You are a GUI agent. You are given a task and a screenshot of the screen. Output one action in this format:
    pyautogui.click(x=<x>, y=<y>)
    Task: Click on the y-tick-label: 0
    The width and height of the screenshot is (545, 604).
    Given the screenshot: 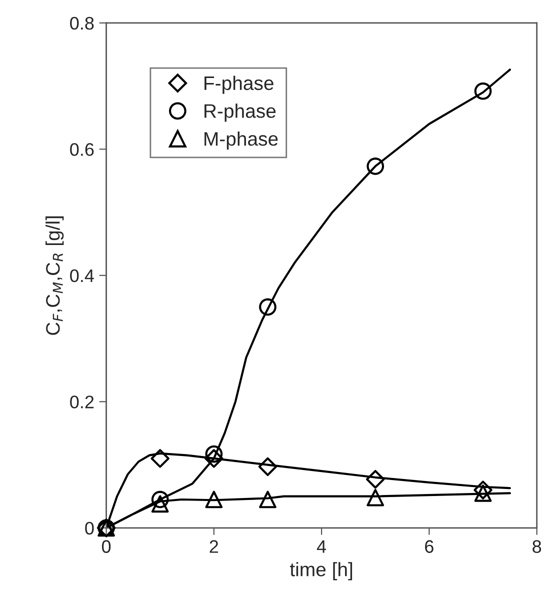 What is the action you would take?
    pyautogui.click(x=89, y=528)
    